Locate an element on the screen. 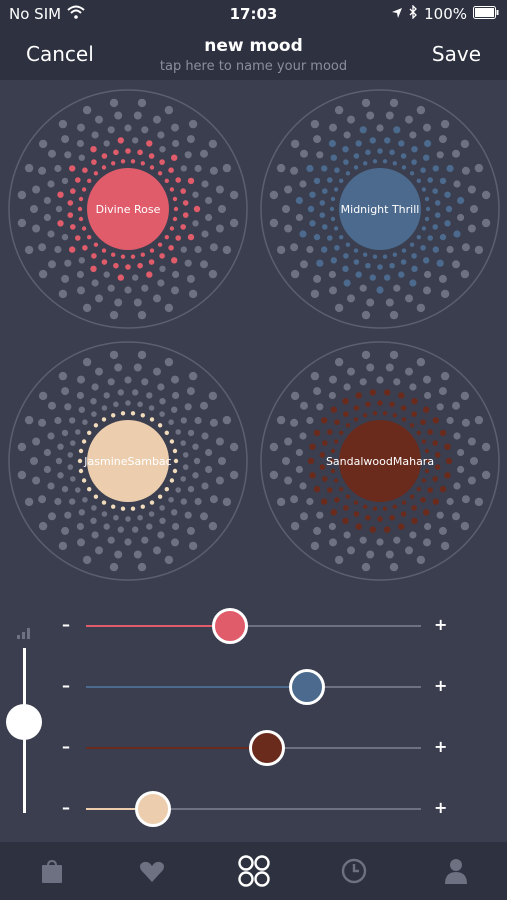 The width and height of the screenshot is (507, 900). intensity-slider is located at coordinates (25, 720).